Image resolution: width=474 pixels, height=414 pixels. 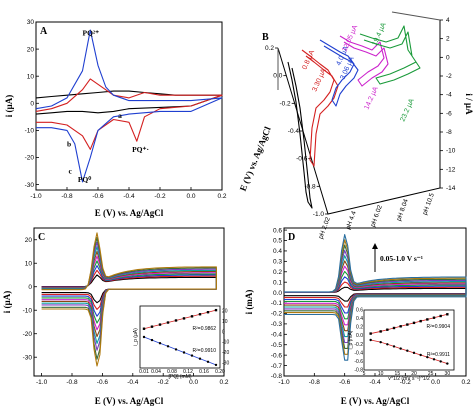 I want to click on panel-d-inset-ytick: -0.2, so click(x=358, y=345).